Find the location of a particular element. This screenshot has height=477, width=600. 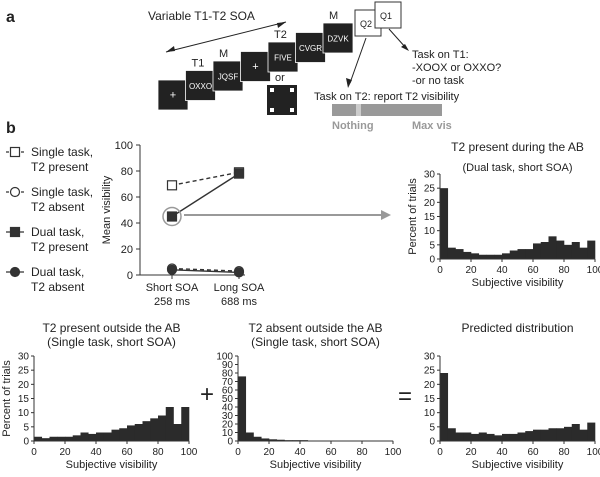

q1-box is located at coordinates (388, 15).